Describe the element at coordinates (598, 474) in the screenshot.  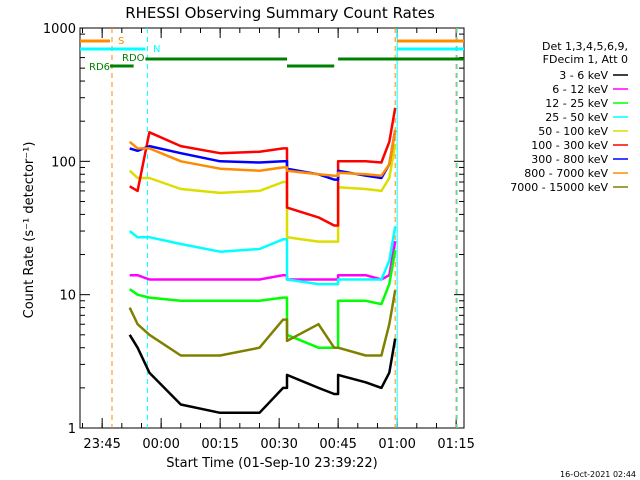
I see `timestamp: 16-Oct-2021 02:44` at that location.